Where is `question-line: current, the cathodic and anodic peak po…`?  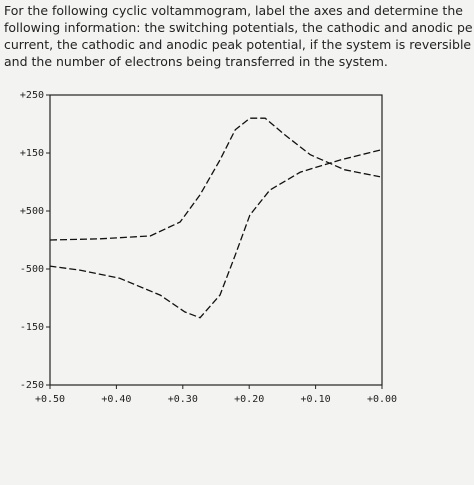 question-line: current, the cathodic and anodic peak po… is located at coordinates (238, 44).